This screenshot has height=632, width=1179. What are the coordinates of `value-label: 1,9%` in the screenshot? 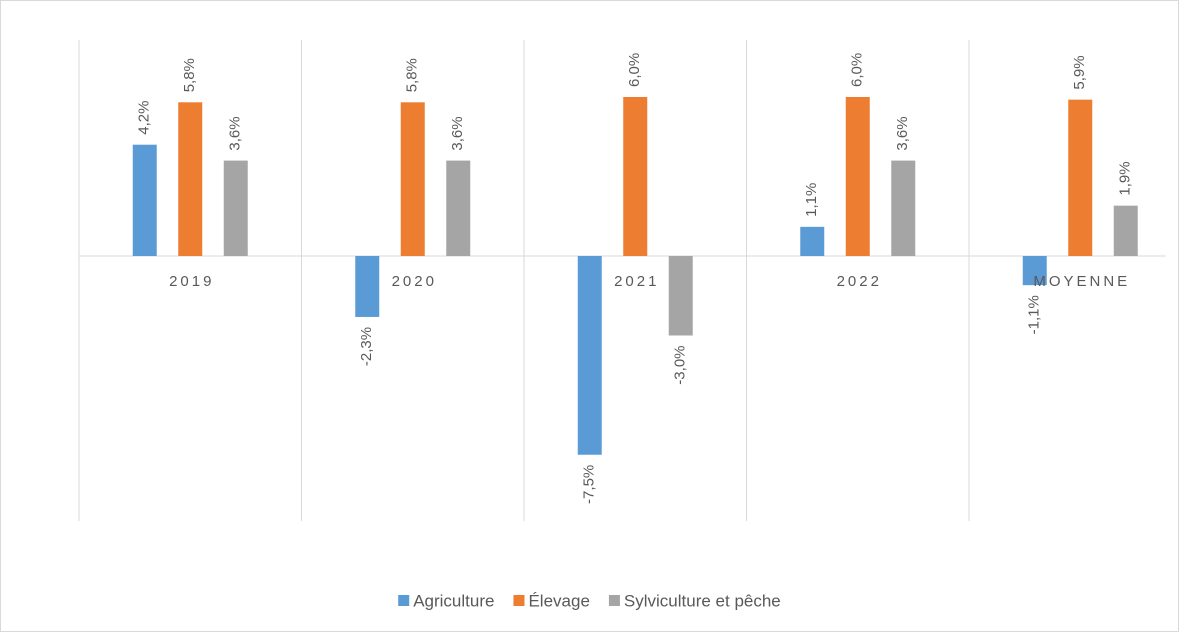 It's located at (1125, 178).